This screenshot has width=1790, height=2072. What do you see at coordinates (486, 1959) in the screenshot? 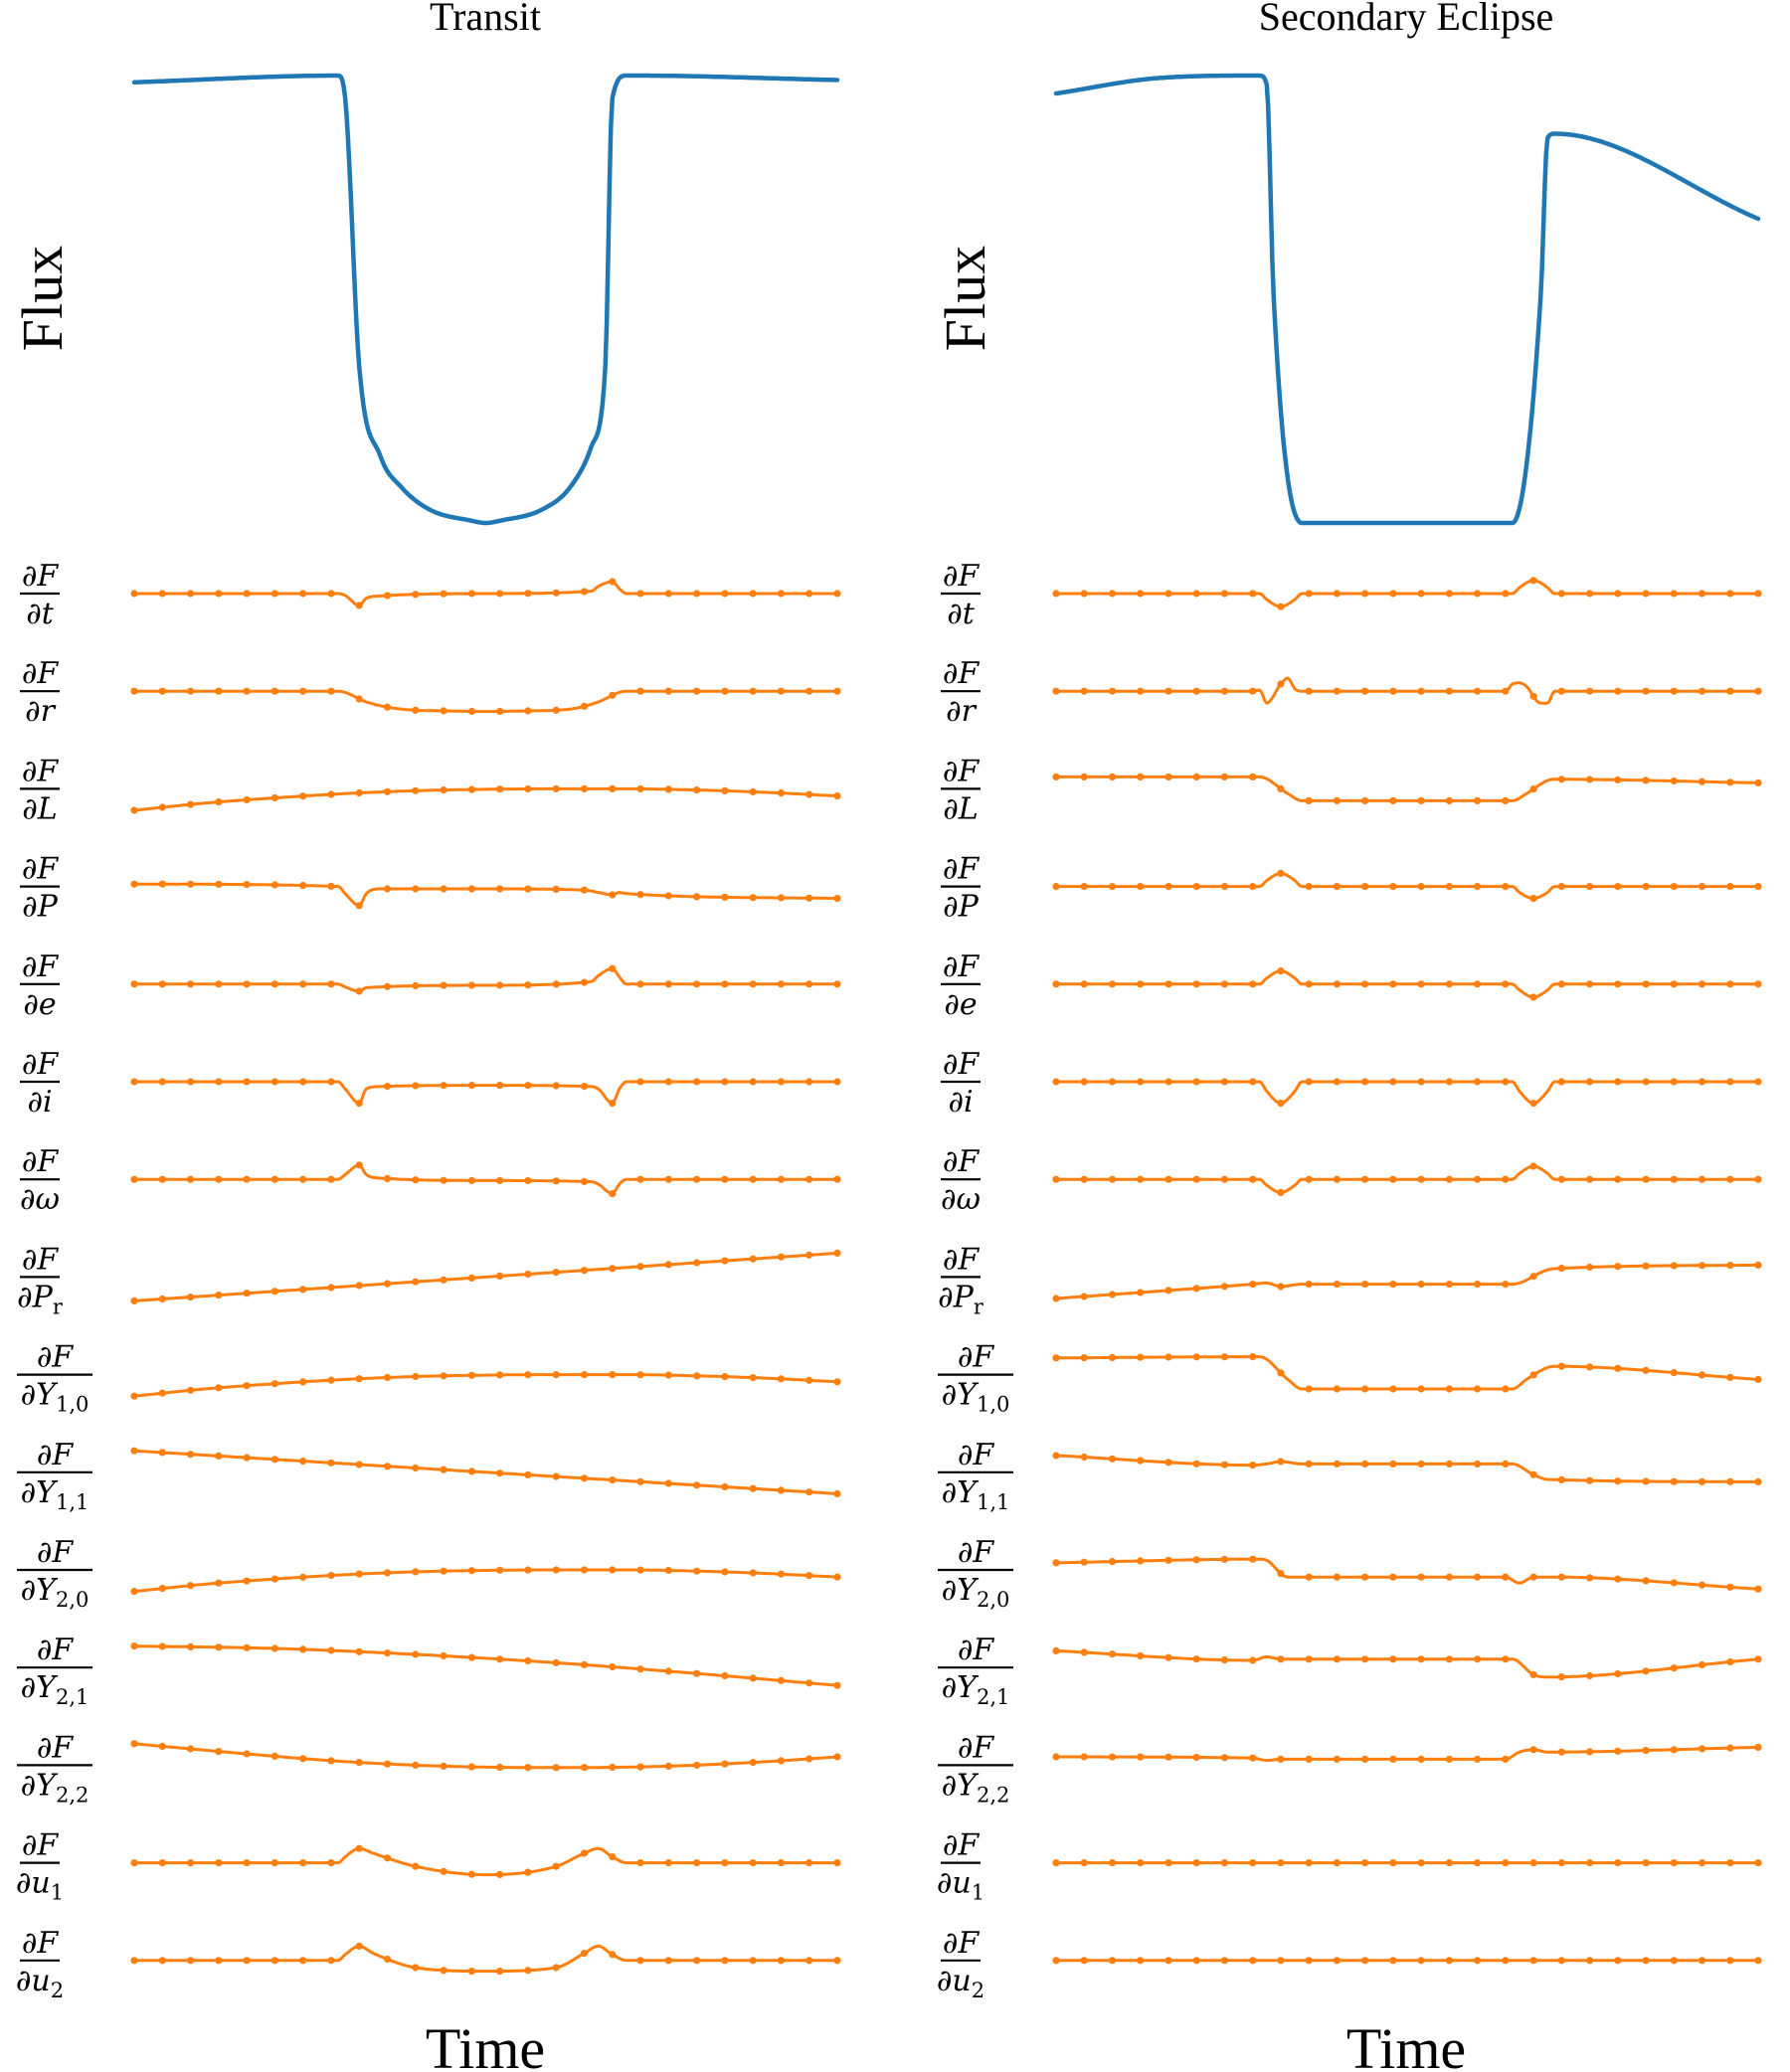
I see `transit-derivative-line` at bounding box center [486, 1959].